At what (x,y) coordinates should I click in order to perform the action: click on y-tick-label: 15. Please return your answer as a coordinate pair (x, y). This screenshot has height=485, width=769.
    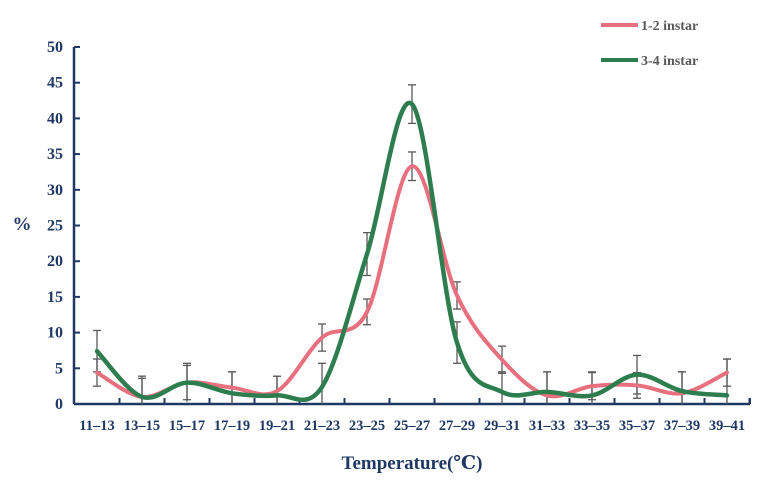
    Looking at the image, I should click on (55, 297).